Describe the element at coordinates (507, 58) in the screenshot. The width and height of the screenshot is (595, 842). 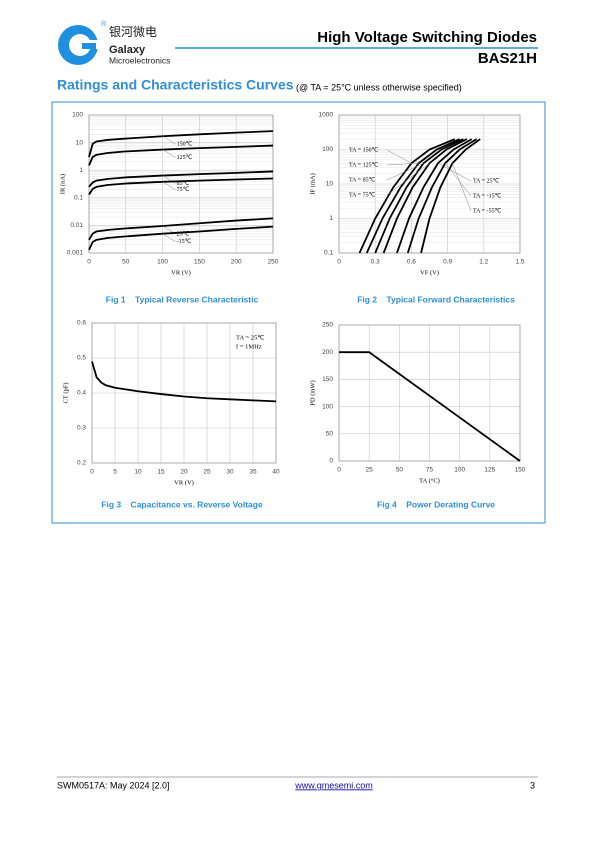
I see `part-number: BAS21H` at that location.